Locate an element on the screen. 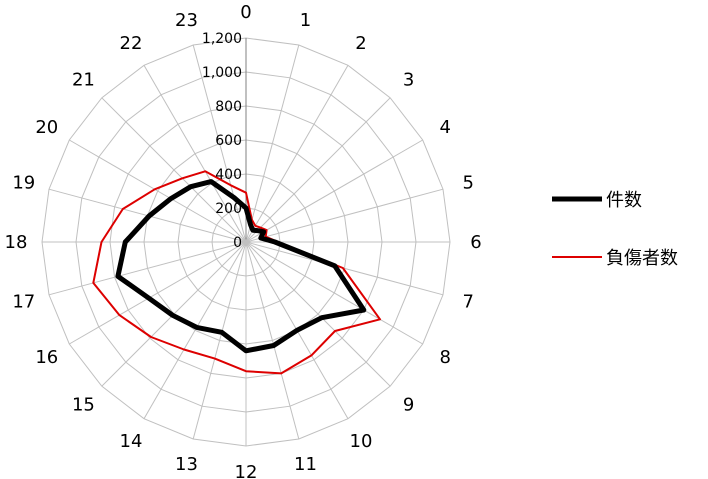 This screenshot has width=708, height=479. hour-label: 2 is located at coordinates (360, 43).